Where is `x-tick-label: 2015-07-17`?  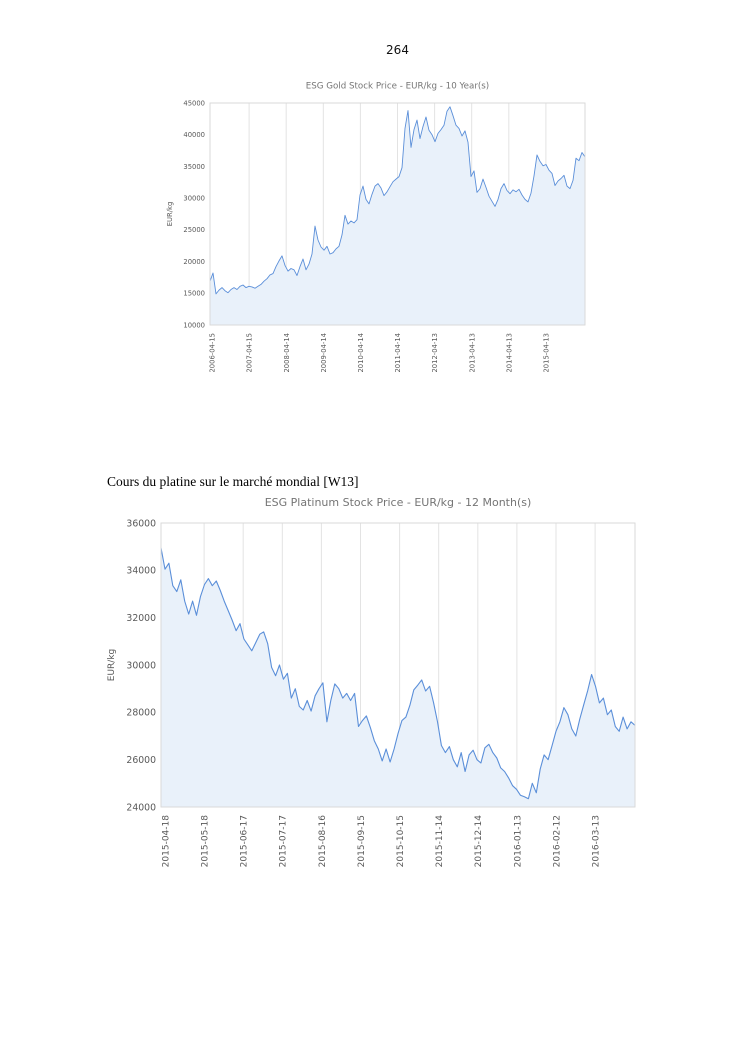 x-tick-label: 2015-07-17 is located at coordinates (284, 841).